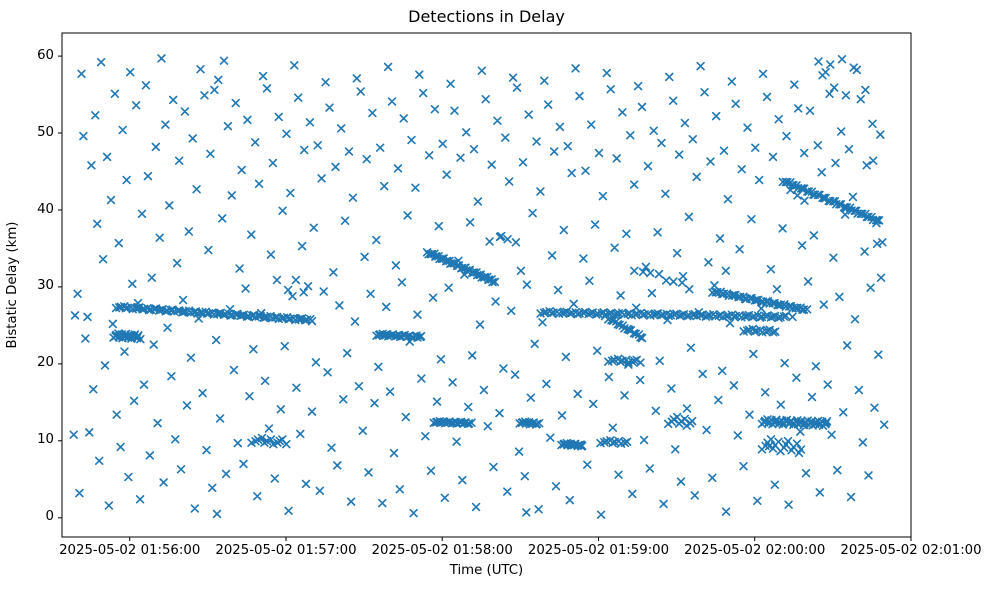 Image resolution: width=989 pixels, height=590 pixels. Describe the element at coordinates (486, 570) in the screenshot. I see `x-axis-label: Time (UTC)` at that location.